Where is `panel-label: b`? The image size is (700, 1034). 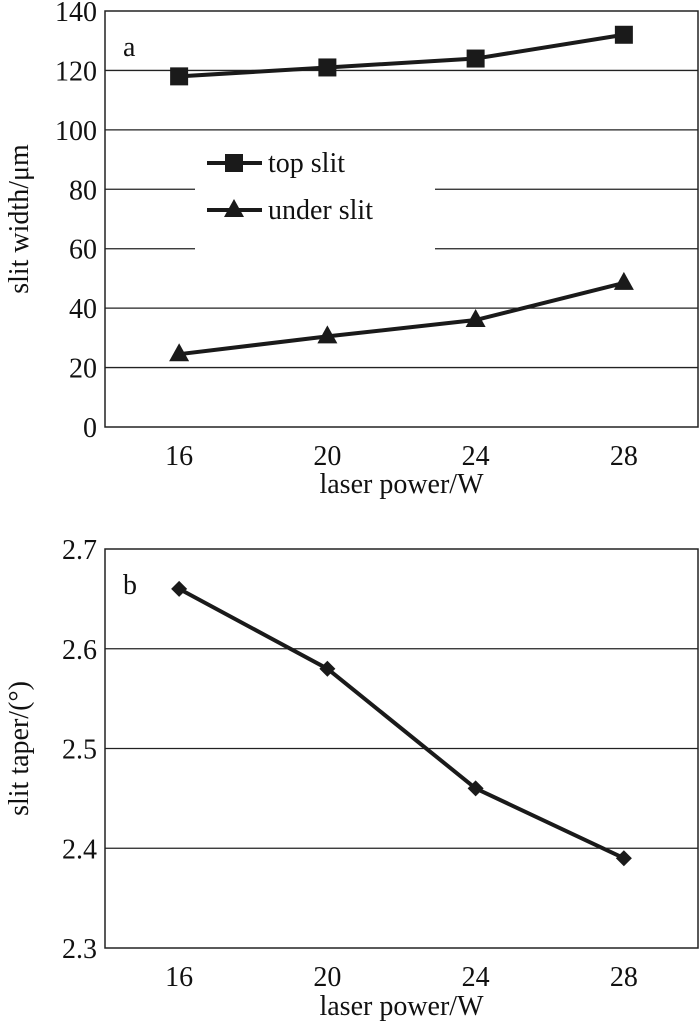
panel-label: b is located at coordinates (130, 585).